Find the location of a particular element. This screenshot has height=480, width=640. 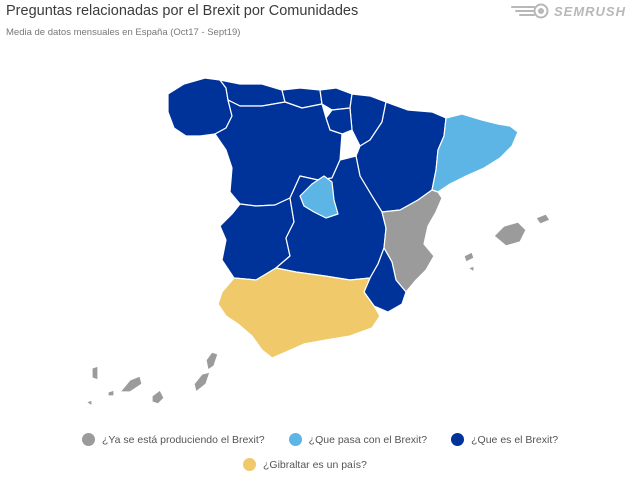

legend-label-yellow: ¿Gibraltar es un país? is located at coordinates (315, 464).